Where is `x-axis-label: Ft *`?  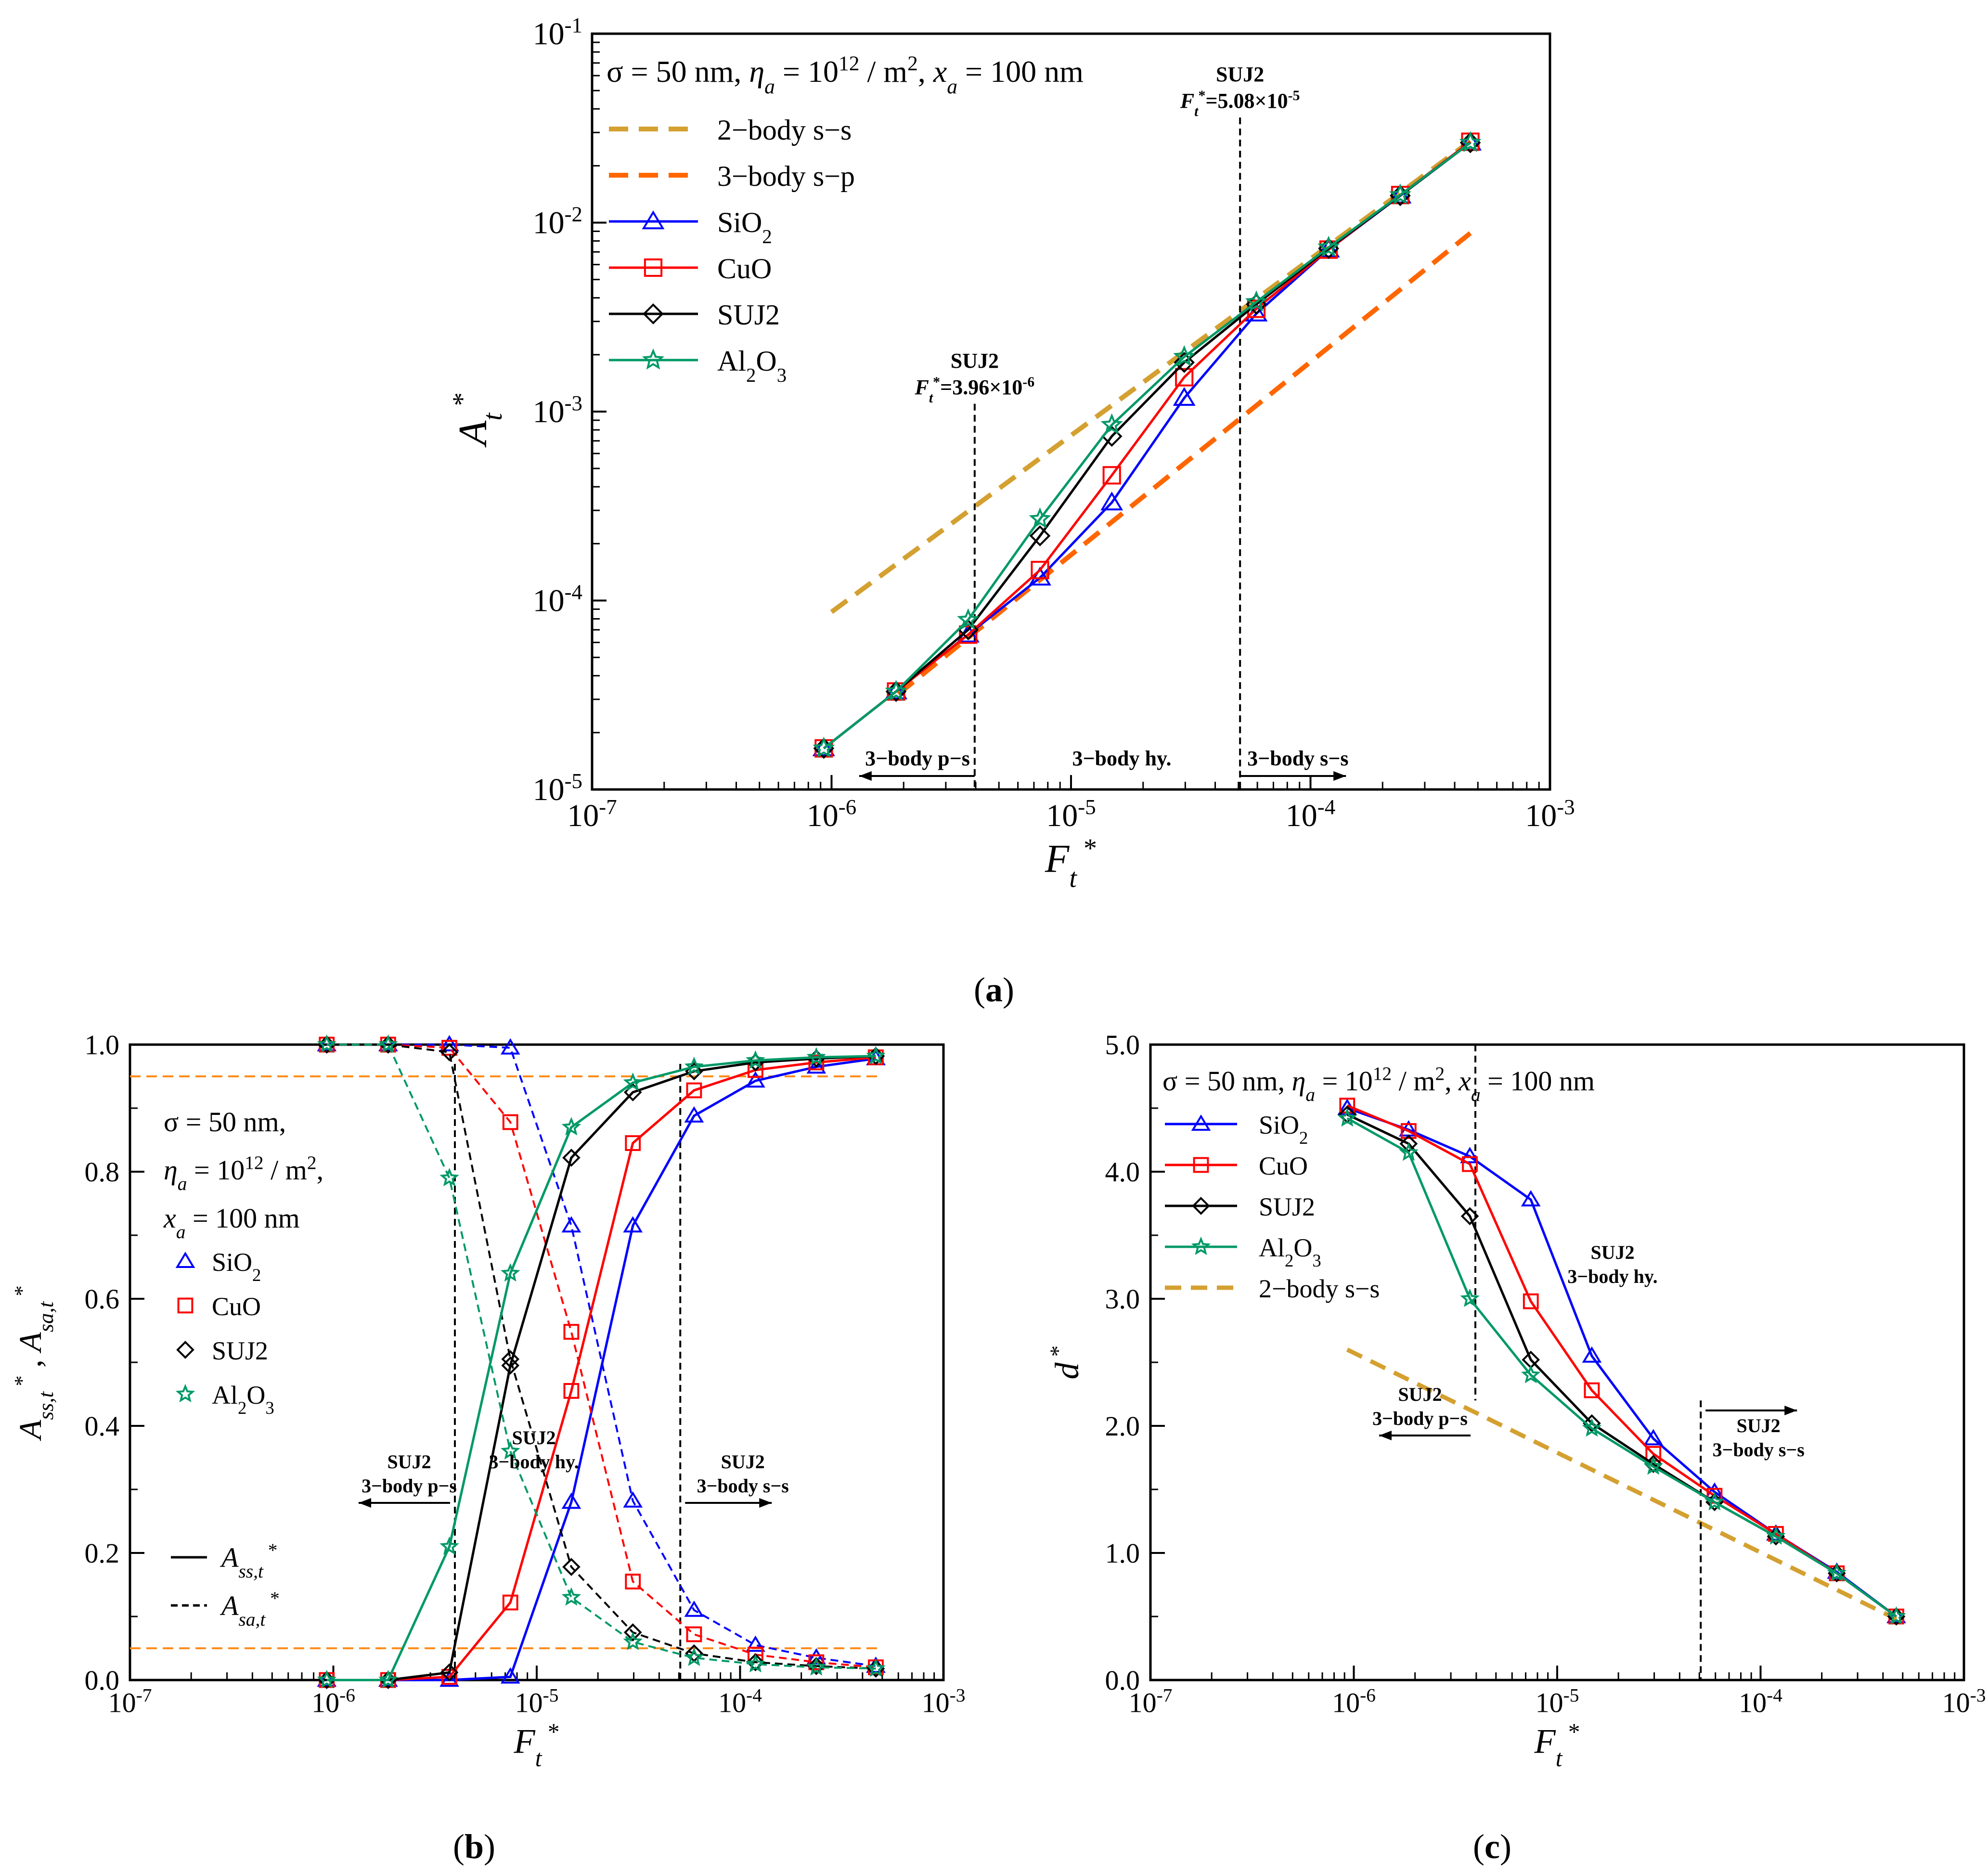
x-axis-label: Ft * is located at coordinates (537, 1744).